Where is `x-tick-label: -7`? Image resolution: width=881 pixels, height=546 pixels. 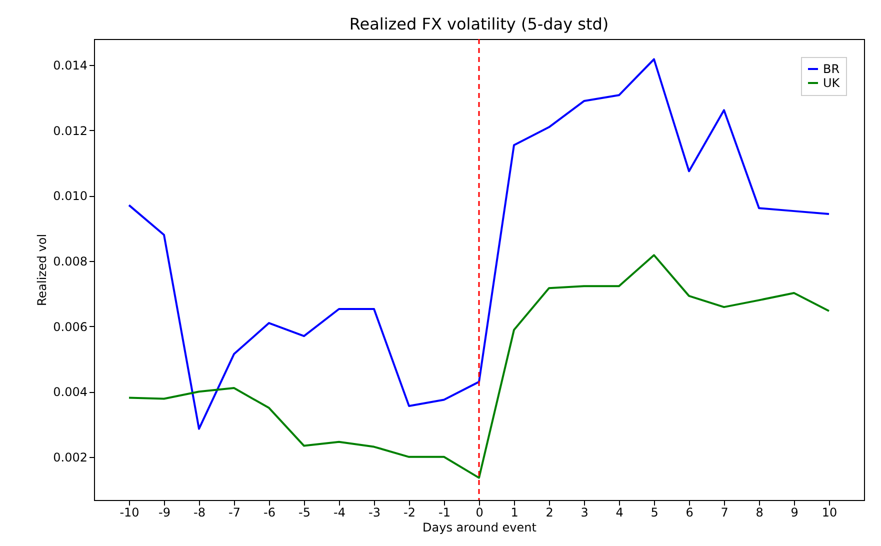
x-tick-label: -7 is located at coordinates (234, 513).